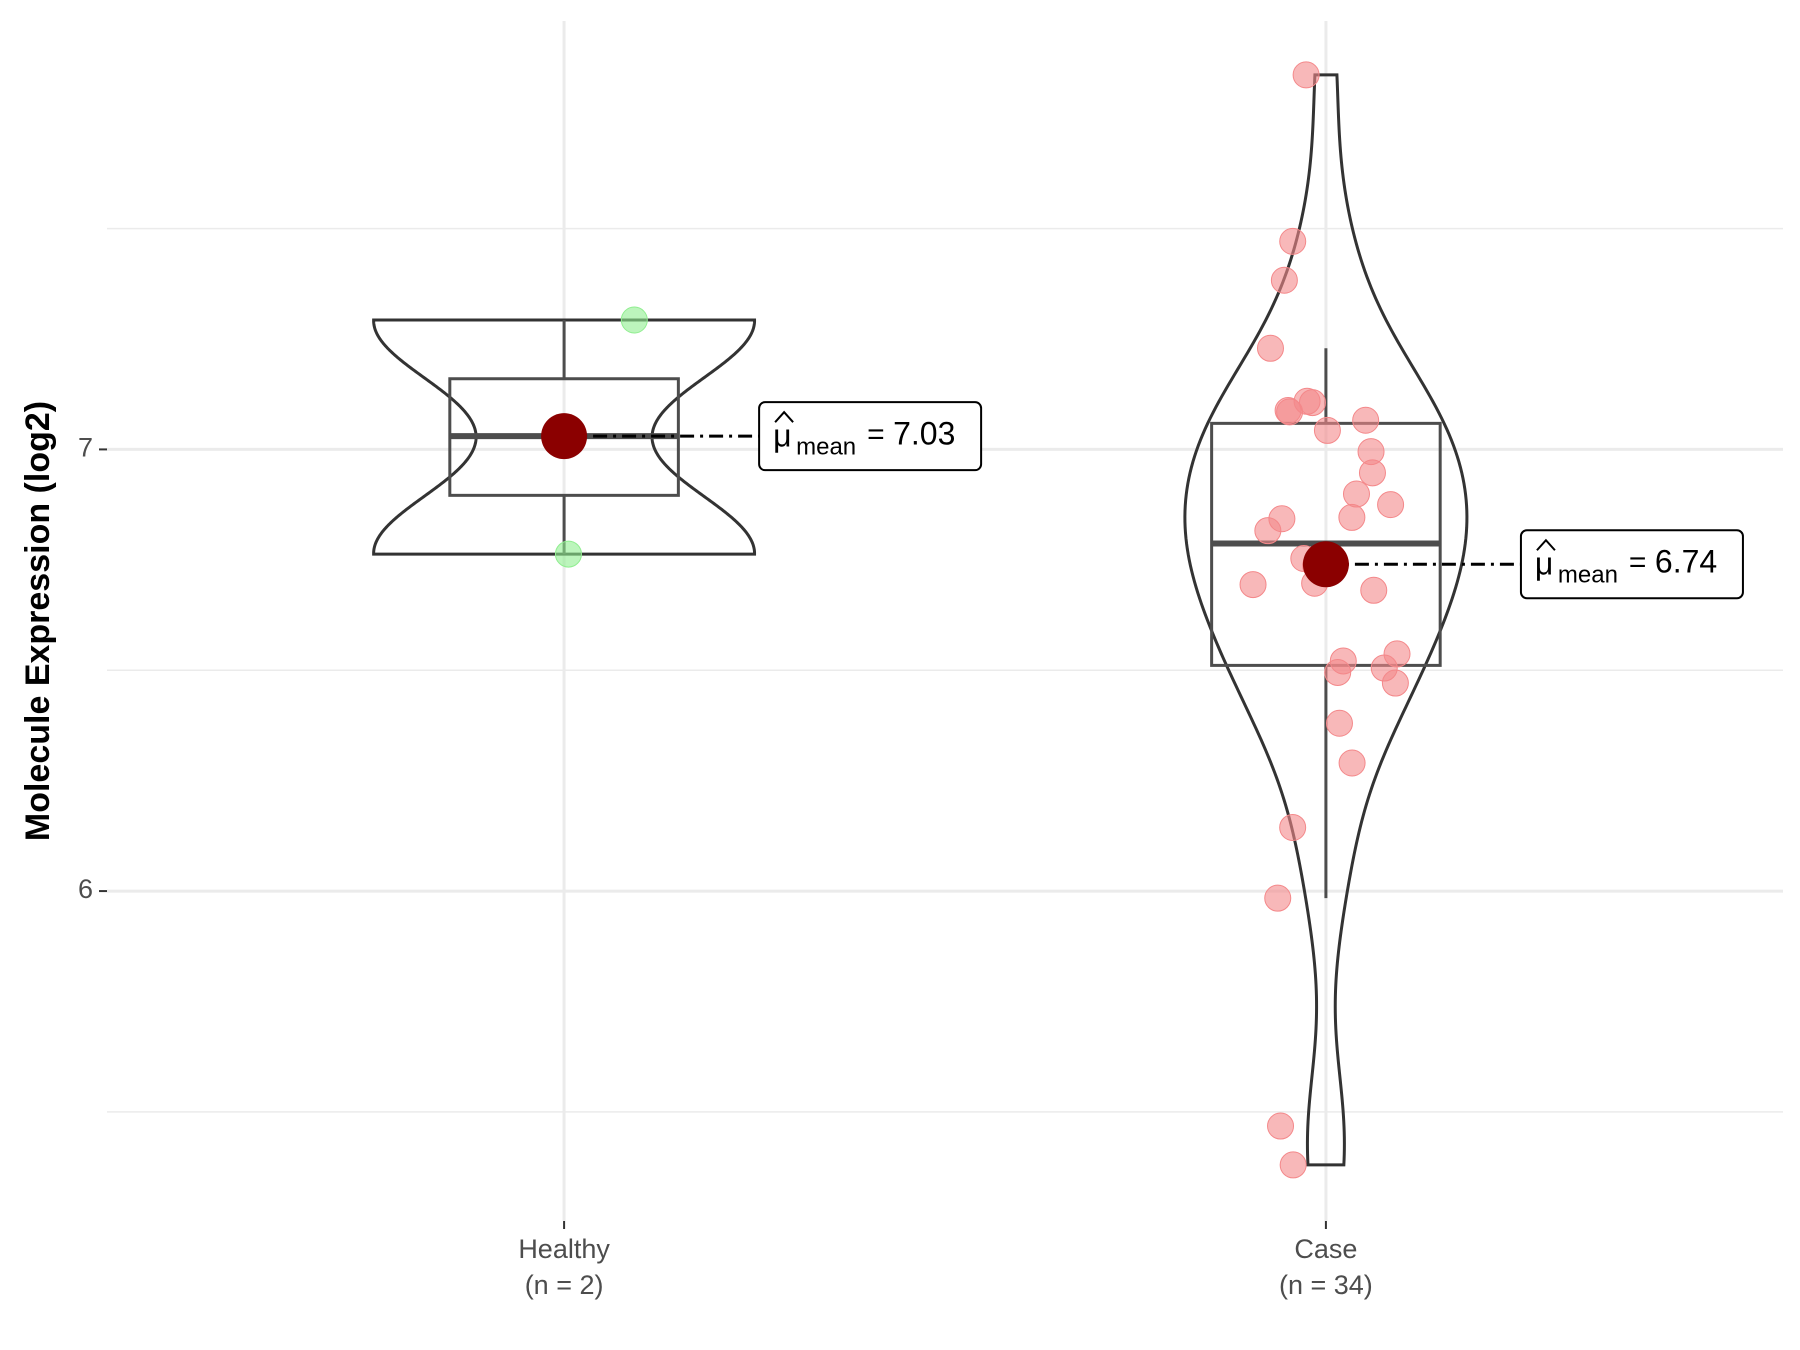  What do you see at coordinates (924, 434) in the screenshot?
I see `mean-value: 7.03` at bounding box center [924, 434].